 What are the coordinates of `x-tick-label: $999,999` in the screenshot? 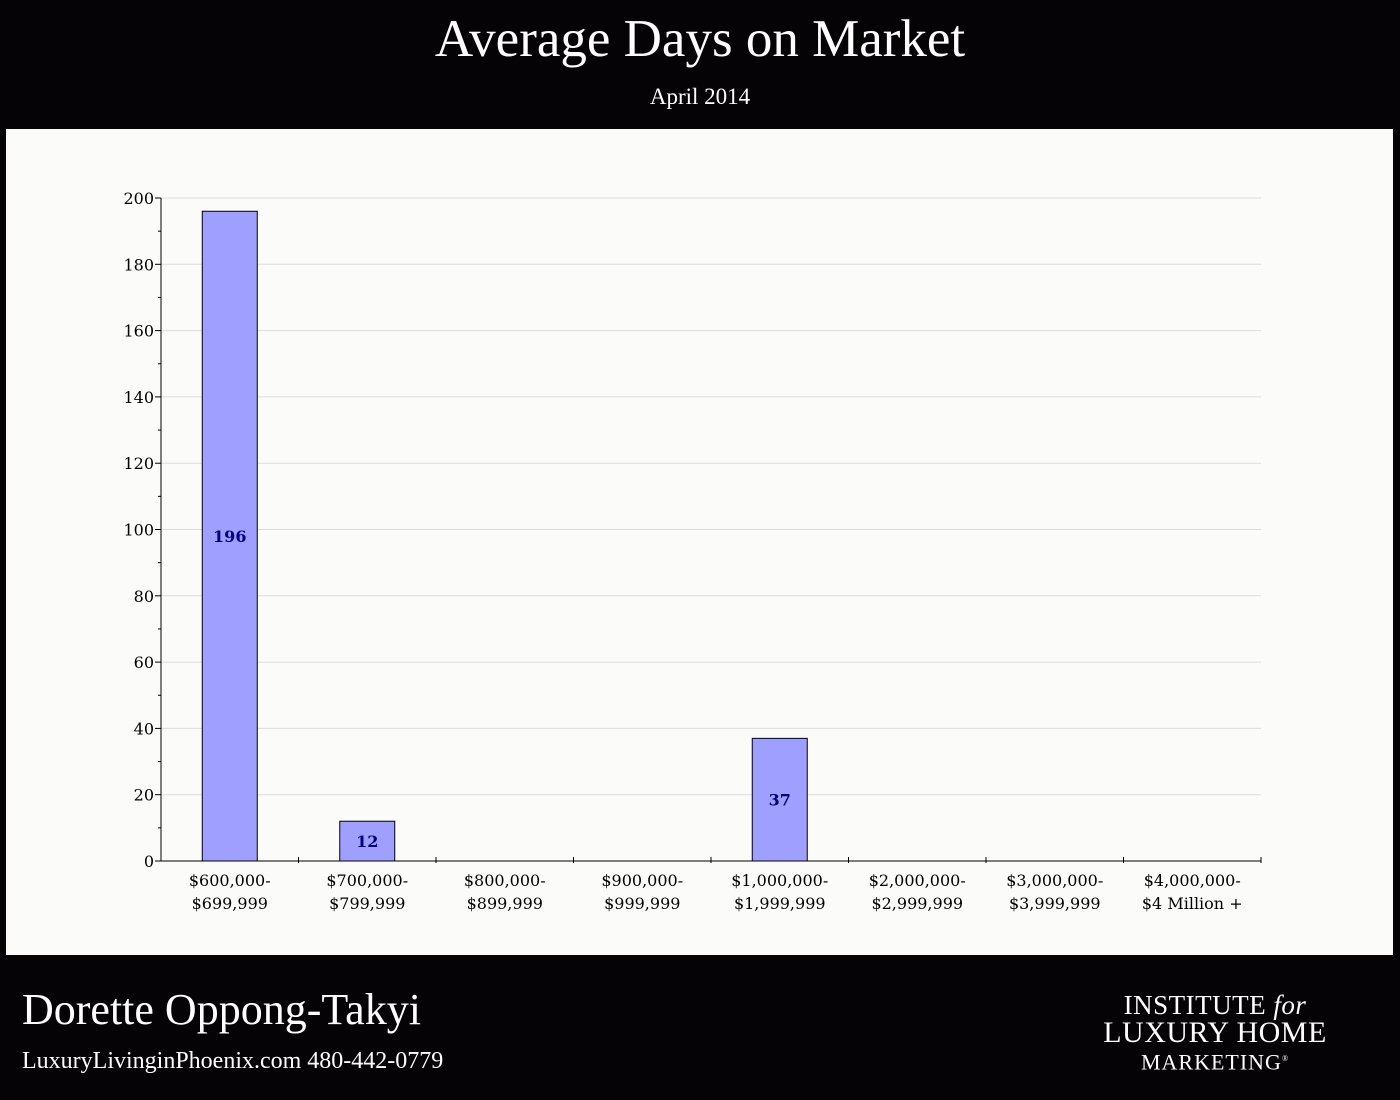 It's located at (642, 903).